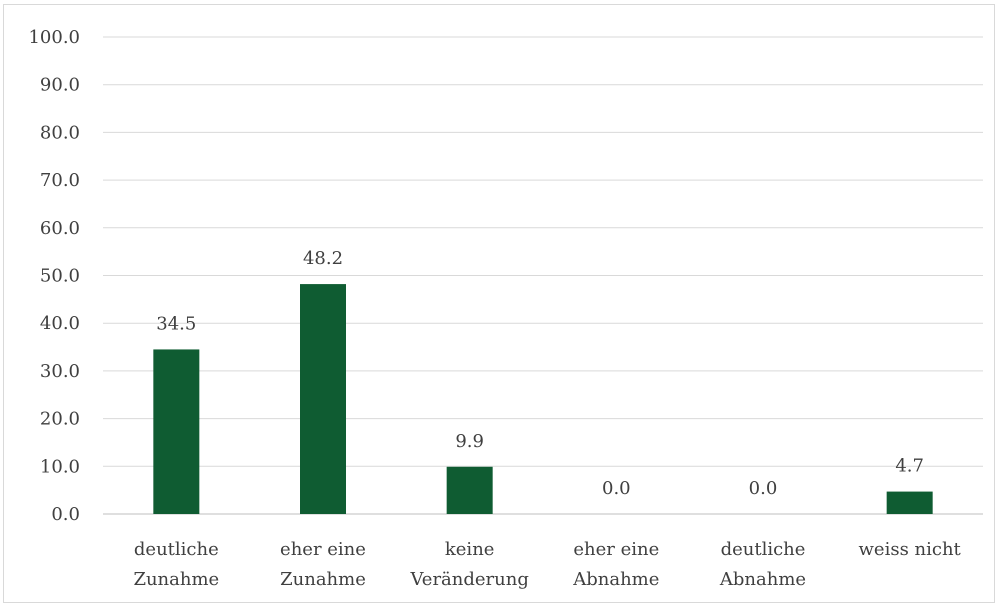  What do you see at coordinates (469, 441) in the screenshot?
I see `data-label: 9.9` at bounding box center [469, 441].